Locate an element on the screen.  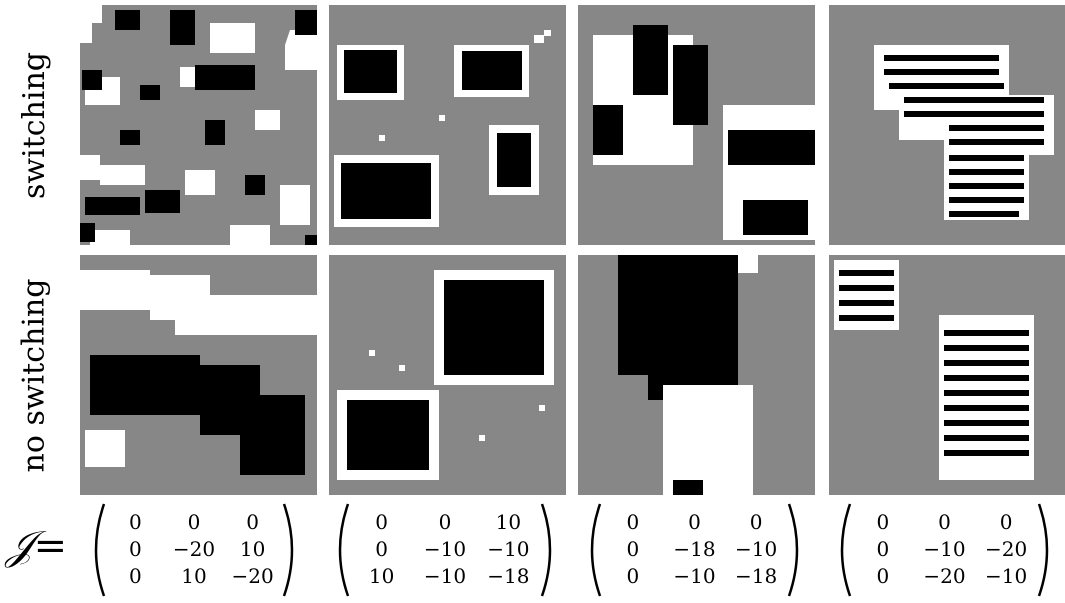
row-label-switching: switching is located at coordinates (34, 125).